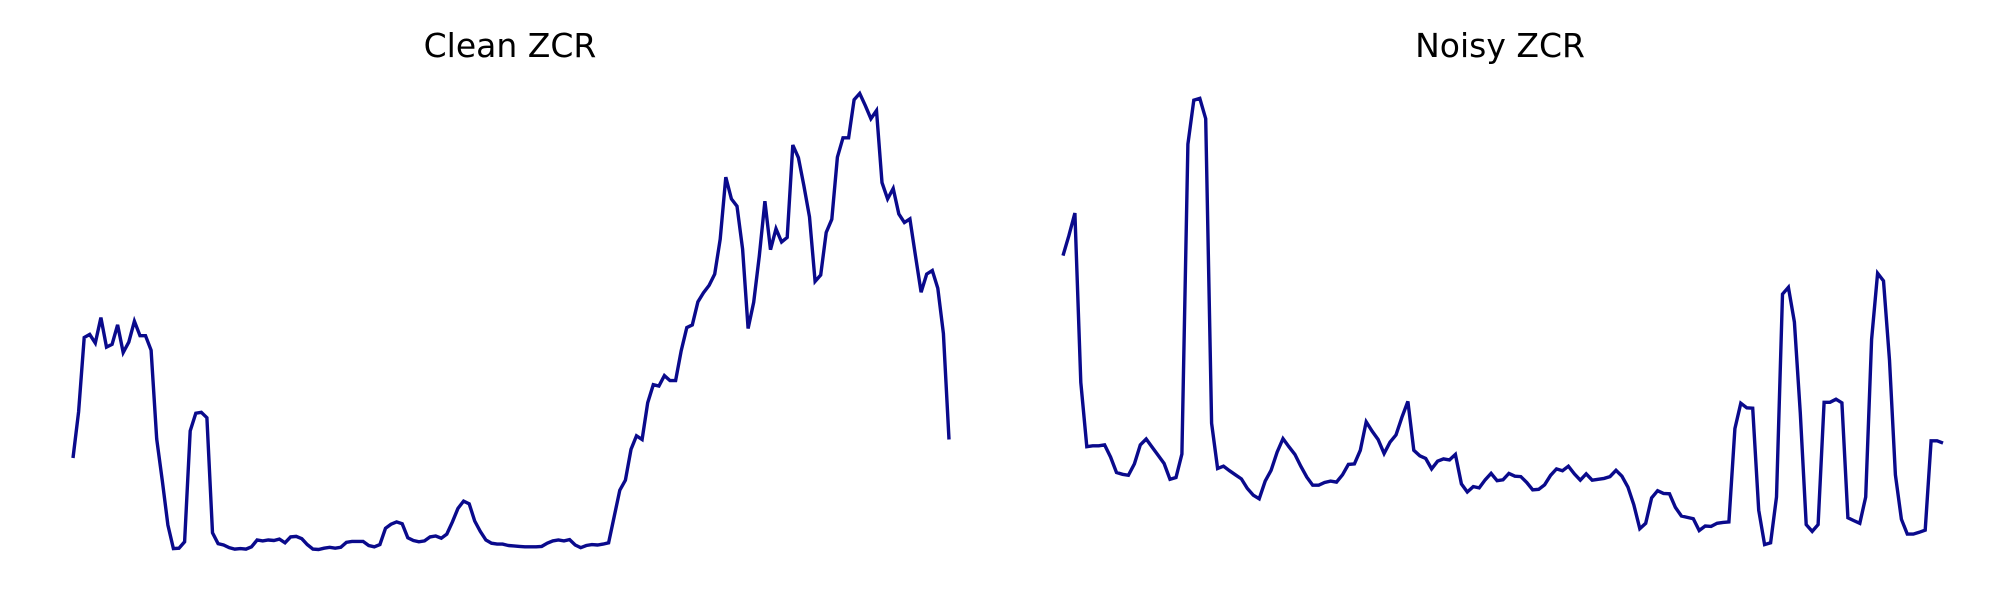 This screenshot has width=2000, height=600. What do you see at coordinates (1500, 45) in the screenshot?
I see `noisy-zcr-title: Noisy ZCR` at bounding box center [1500, 45].